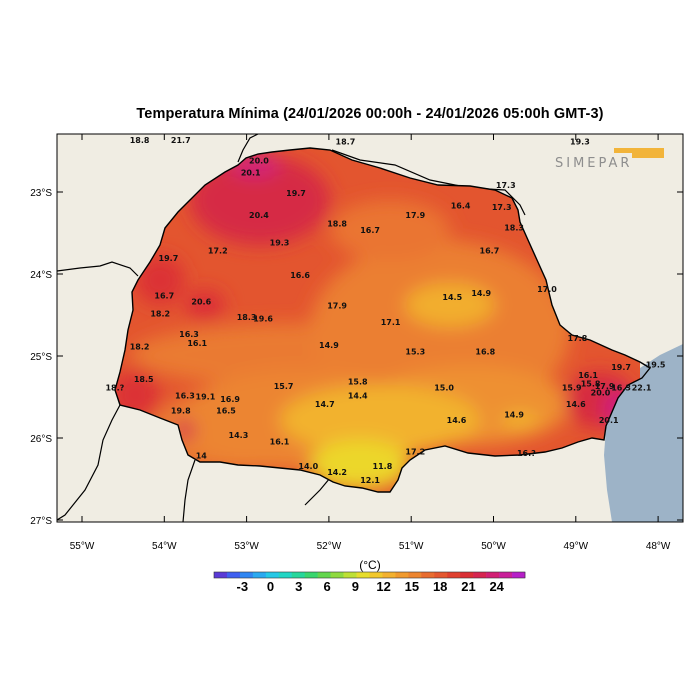 Image resolution: width=700 pixels, height=700 pixels. What do you see at coordinates (284, 386) in the screenshot?
I see `station-value: 15.7` at bounding box center [284, 386].